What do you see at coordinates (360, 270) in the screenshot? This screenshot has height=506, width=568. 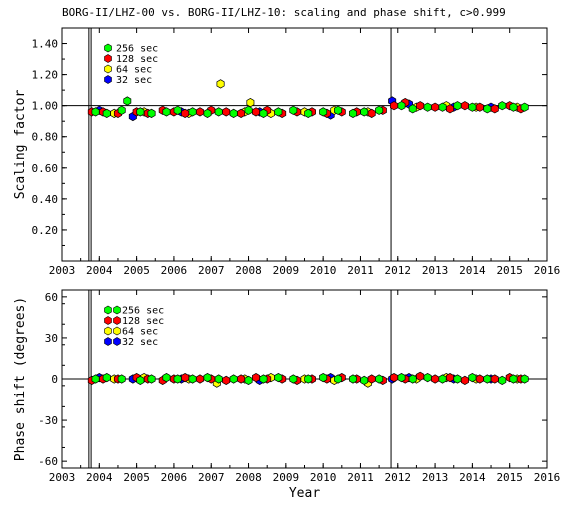 I see `x-tick-label: 2011` at bounding box center [360, 270].